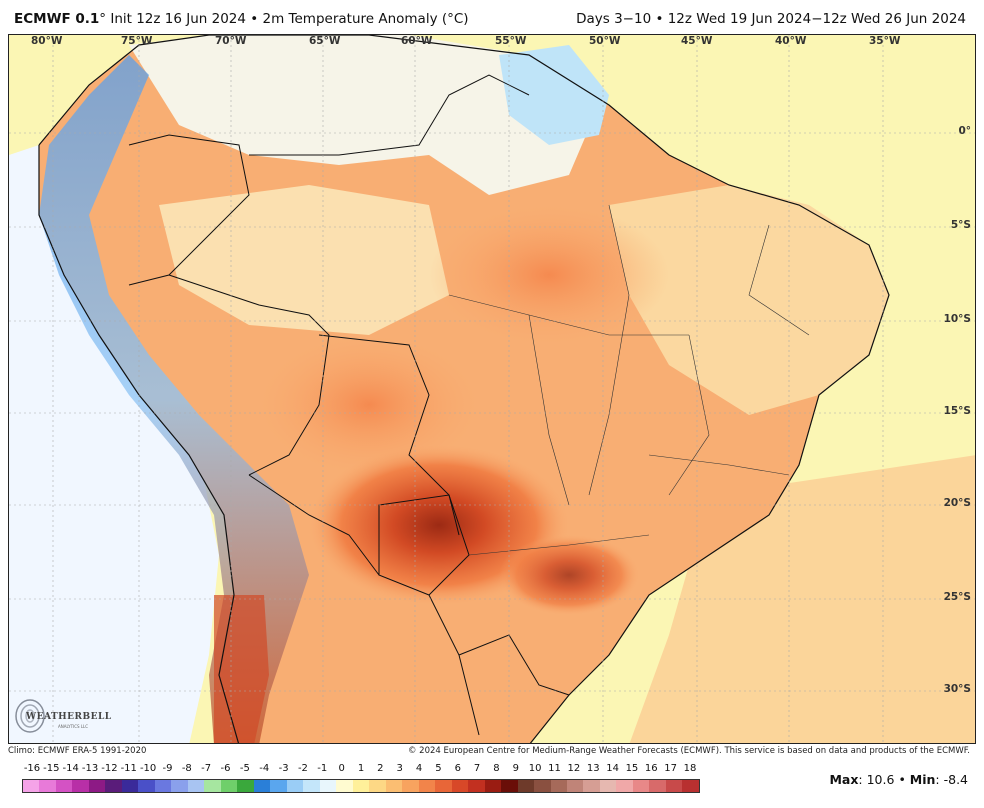 Image resolution: width=984 pixels, height=808 pixels. Describe the element at coordinates (325, 41) in the screenshot. I see `lon-label-65w: 65°W` at that location.